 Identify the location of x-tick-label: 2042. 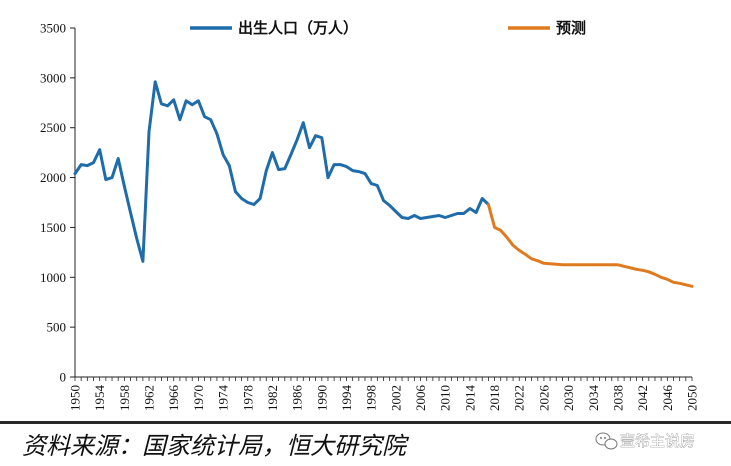
(642, 398).